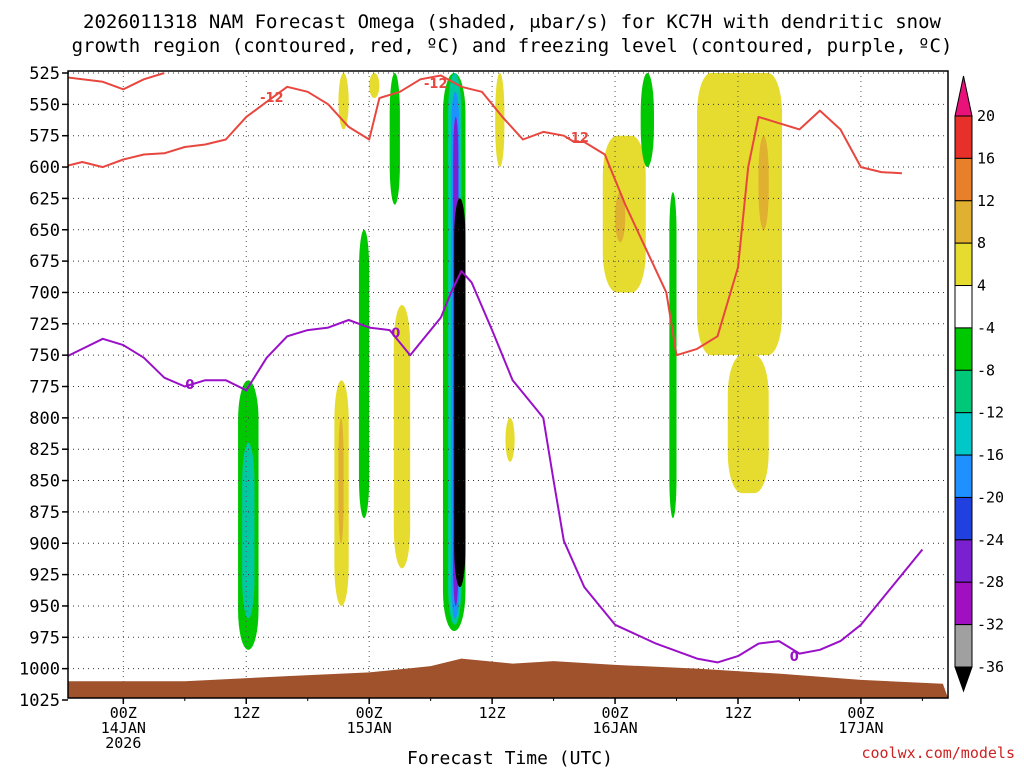 The image size is (1024, 768). I want to click on y-tick-label: 550, so click(44, 105).